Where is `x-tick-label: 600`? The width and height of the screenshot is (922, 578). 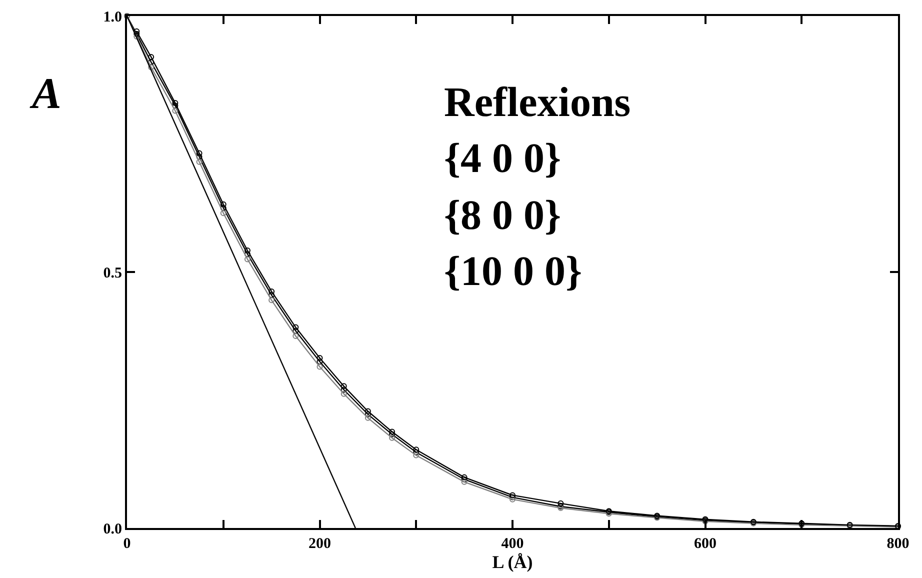
x-tick-label: 600 is located at coordinates (705, 544).